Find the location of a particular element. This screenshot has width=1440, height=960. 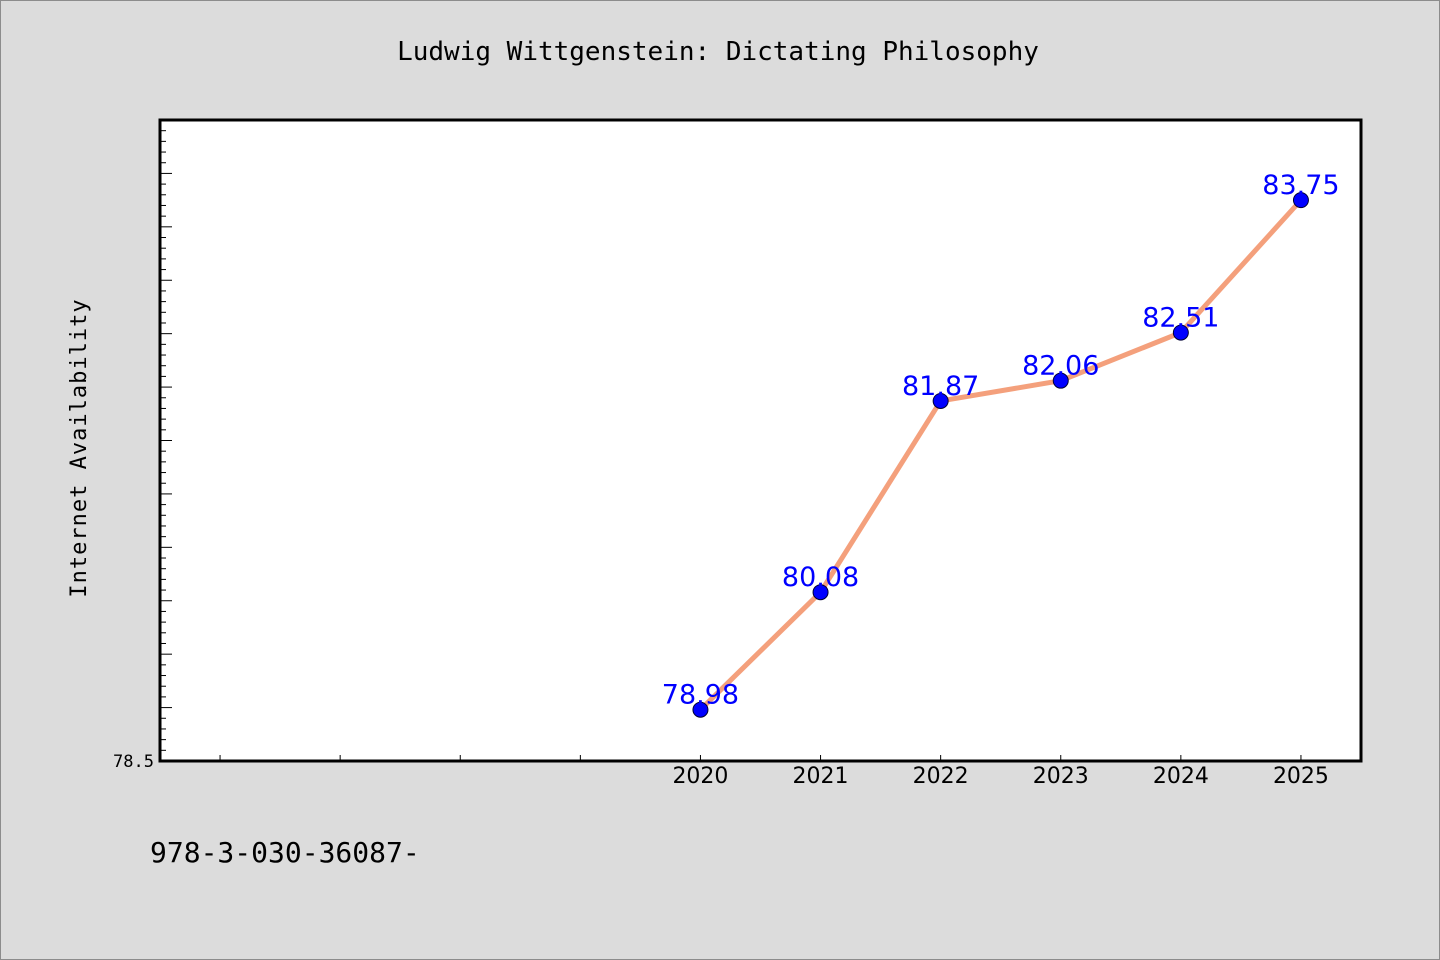

footer-code: 978-3-030-36087- is located at coordinates (285, 852).